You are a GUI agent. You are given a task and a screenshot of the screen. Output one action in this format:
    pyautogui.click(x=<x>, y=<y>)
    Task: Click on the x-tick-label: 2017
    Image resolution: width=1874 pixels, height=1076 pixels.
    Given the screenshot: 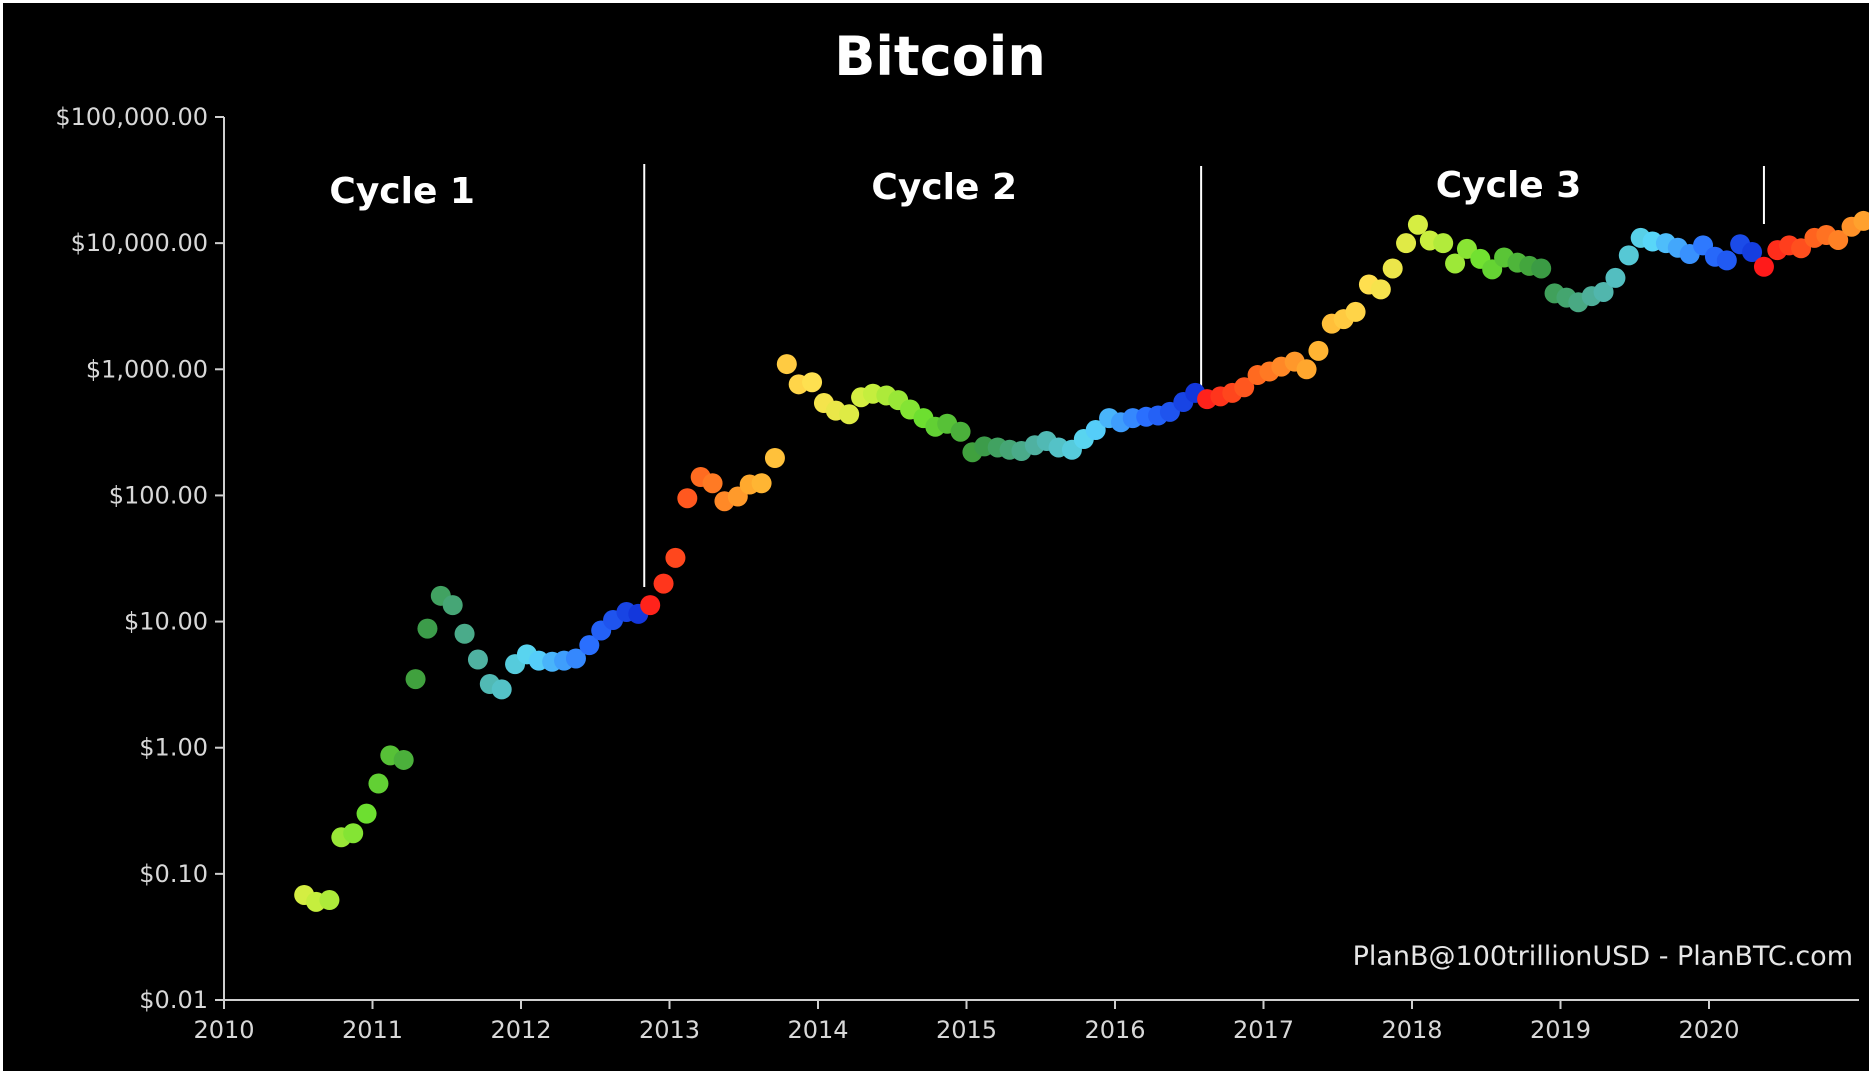 What is the action you would take?
    pyautogui.click(x=1263, y=1030)
    